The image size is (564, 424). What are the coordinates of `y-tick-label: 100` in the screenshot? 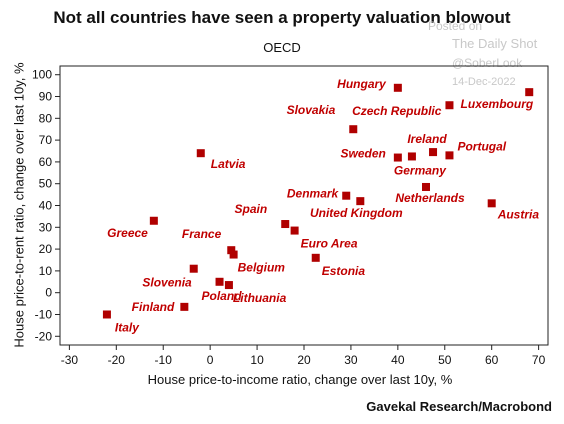 It's located at (42, 75).